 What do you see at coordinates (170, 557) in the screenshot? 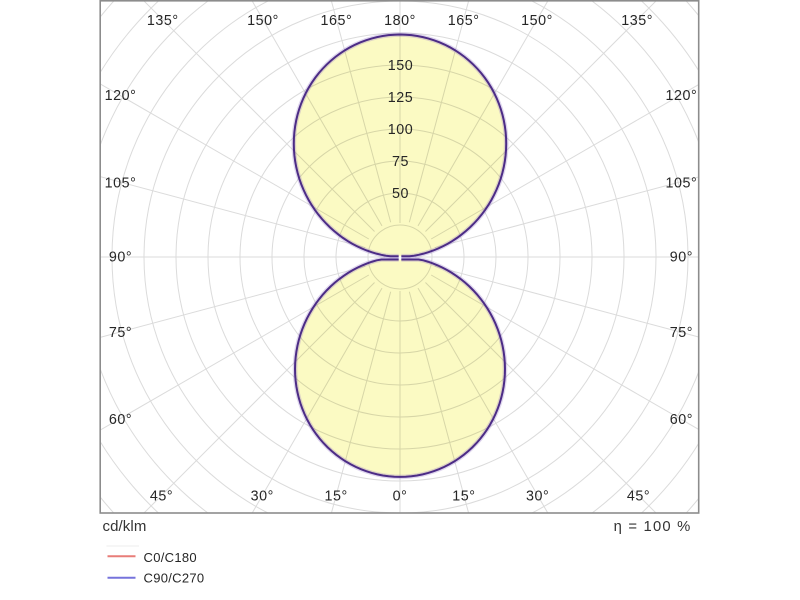
I see `svg-text: C0/C180` at bounding box center [170, 557].